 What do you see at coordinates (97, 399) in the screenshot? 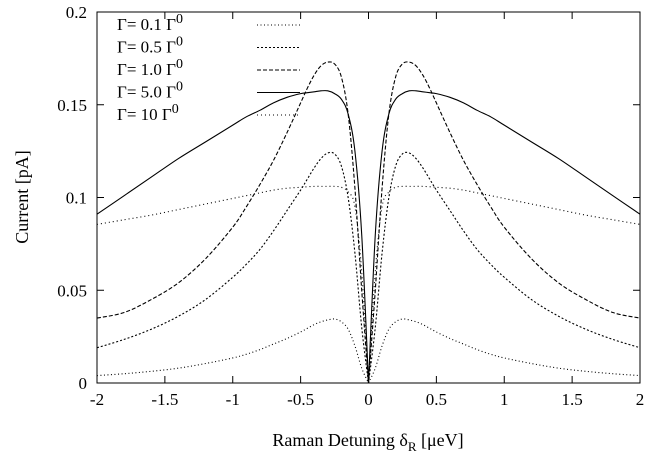
I see `x-tick-label: -2` at bounding box center [97, 399].